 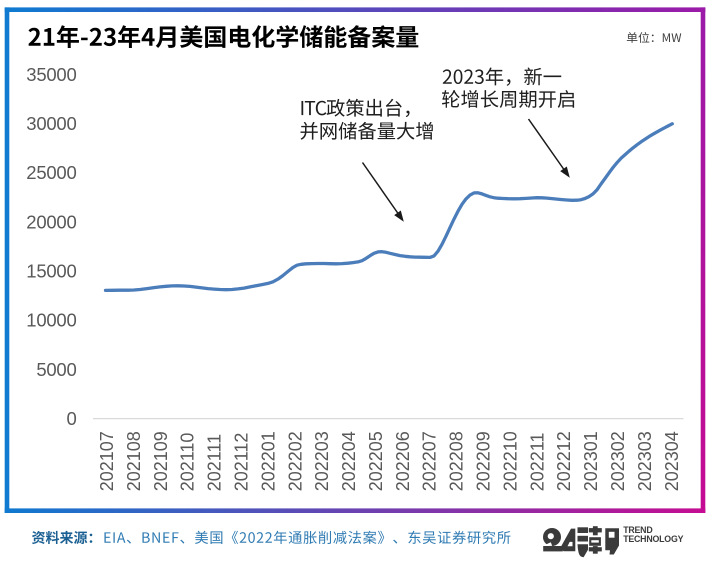 What do you see at coordinates (161, 461) in the screenshot?
I see `svg-text: 202109` at bounding box center [161, 461].